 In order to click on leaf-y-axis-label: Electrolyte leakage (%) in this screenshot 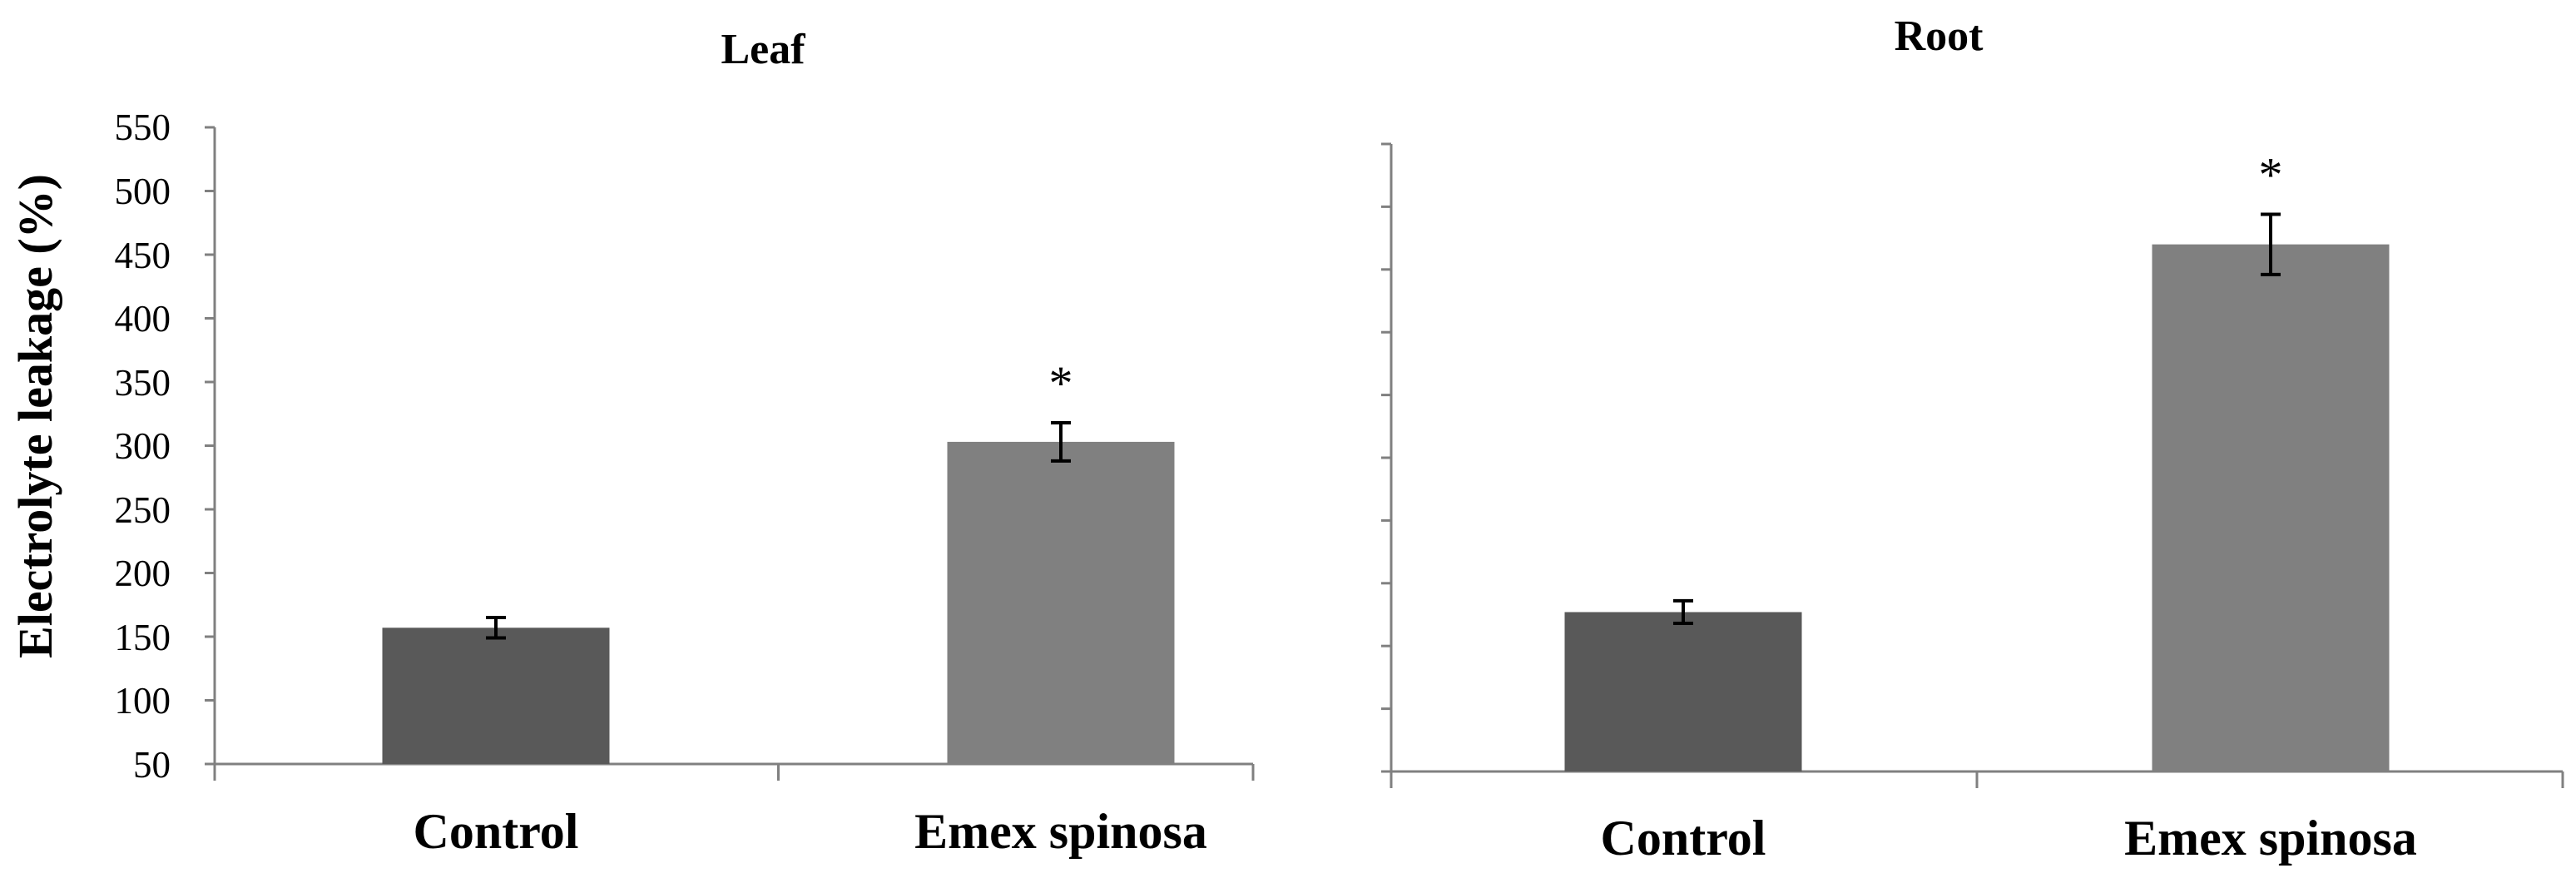, I will do `click(35, 416)`.